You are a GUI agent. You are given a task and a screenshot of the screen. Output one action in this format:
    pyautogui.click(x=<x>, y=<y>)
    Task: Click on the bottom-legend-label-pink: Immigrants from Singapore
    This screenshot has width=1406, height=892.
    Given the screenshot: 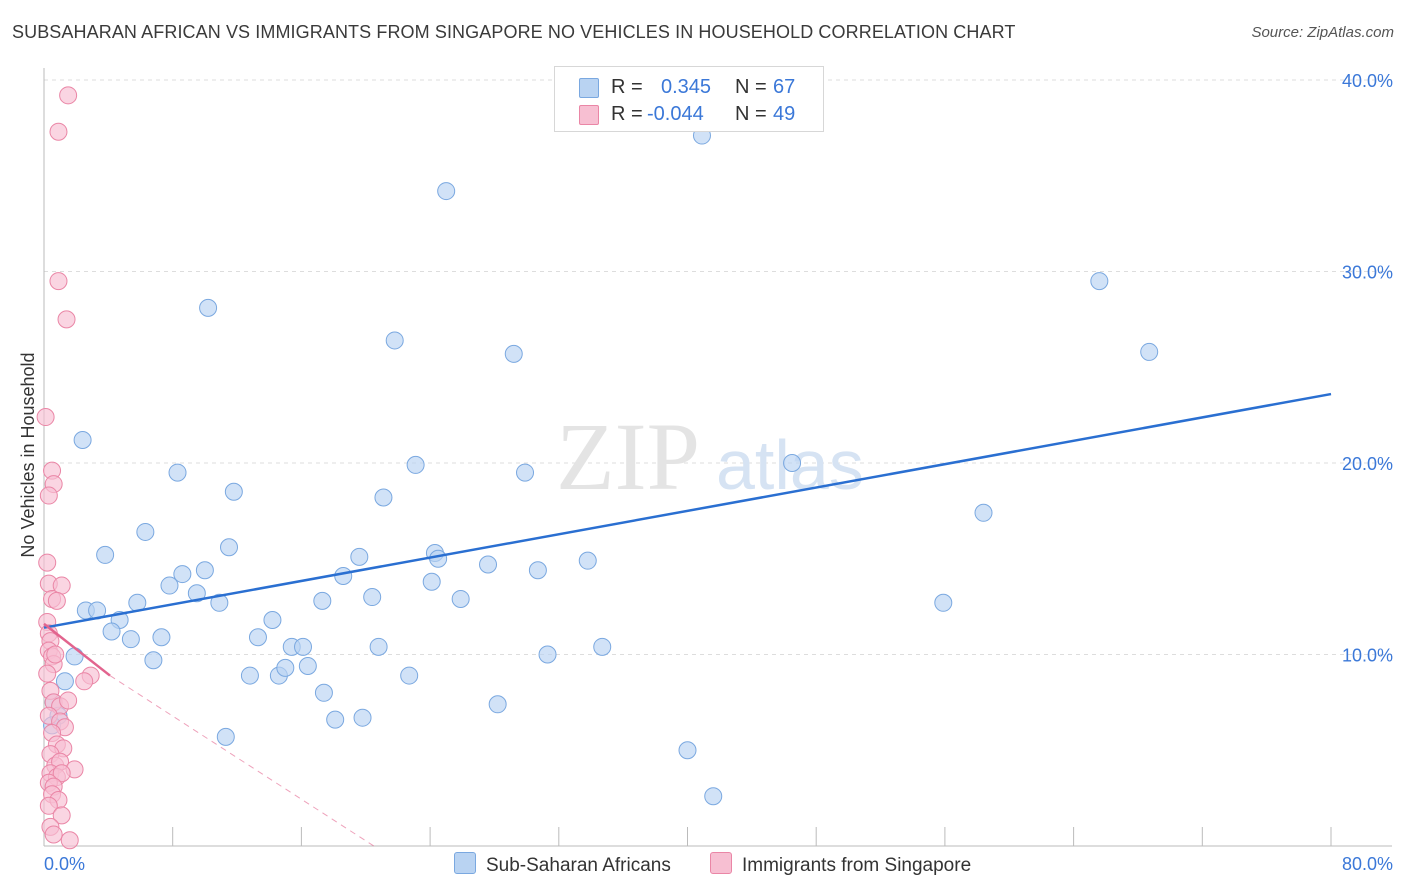 What is the action you would take?
    pyautogui.click(x=857, y=865)
    